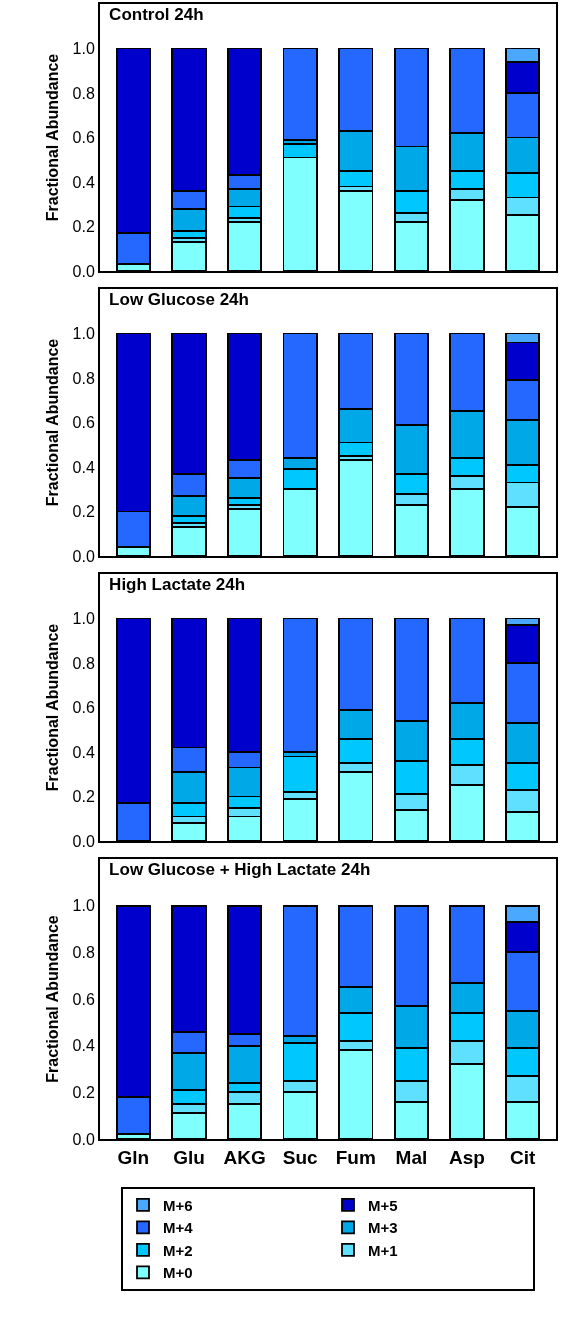 Image resolution: width=584 pixels, height=1321 pixels. Describe the element at coordinates (178, 1205) in the screenshot. I see `legend-label: M+6` at that location.